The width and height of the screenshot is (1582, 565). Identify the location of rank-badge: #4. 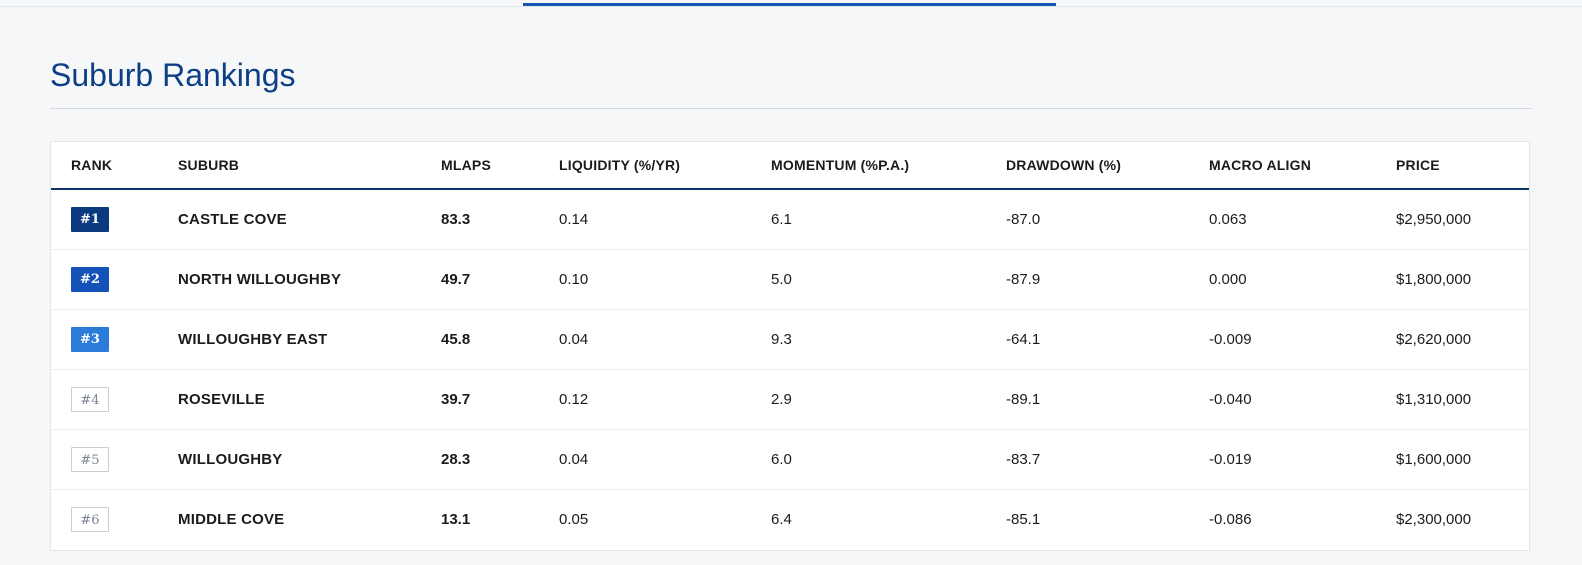
(90, 399).